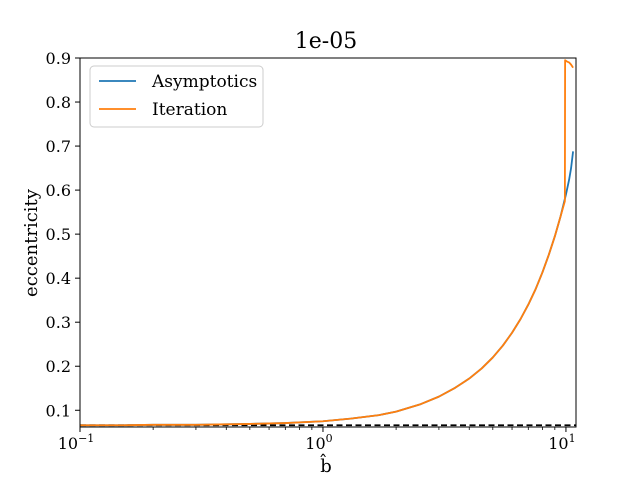 The width and height of the screenshot is (640, 480). What do you see at coordinates (58, 190) in the screenshot?
I see `y-tick-label: 0.6` at bounding box center [58, 190].